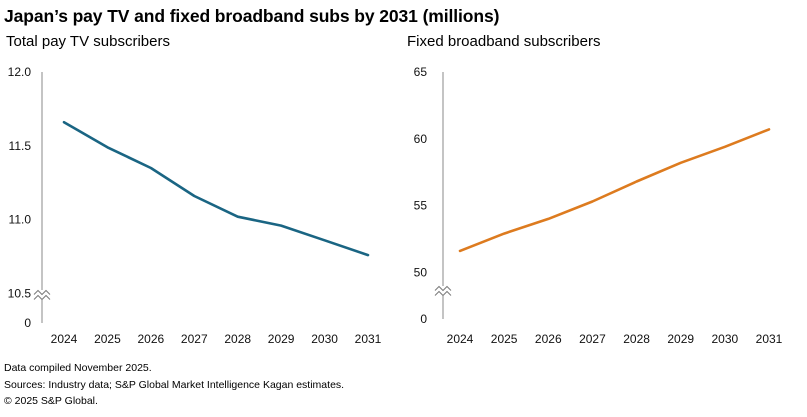 This screenshot has height=417, width=807. What do you see at coordinates (151, 339) in the screenshot?
I see `pay-tv-x-tick-label: 2026` at bounding box center [151, 339].